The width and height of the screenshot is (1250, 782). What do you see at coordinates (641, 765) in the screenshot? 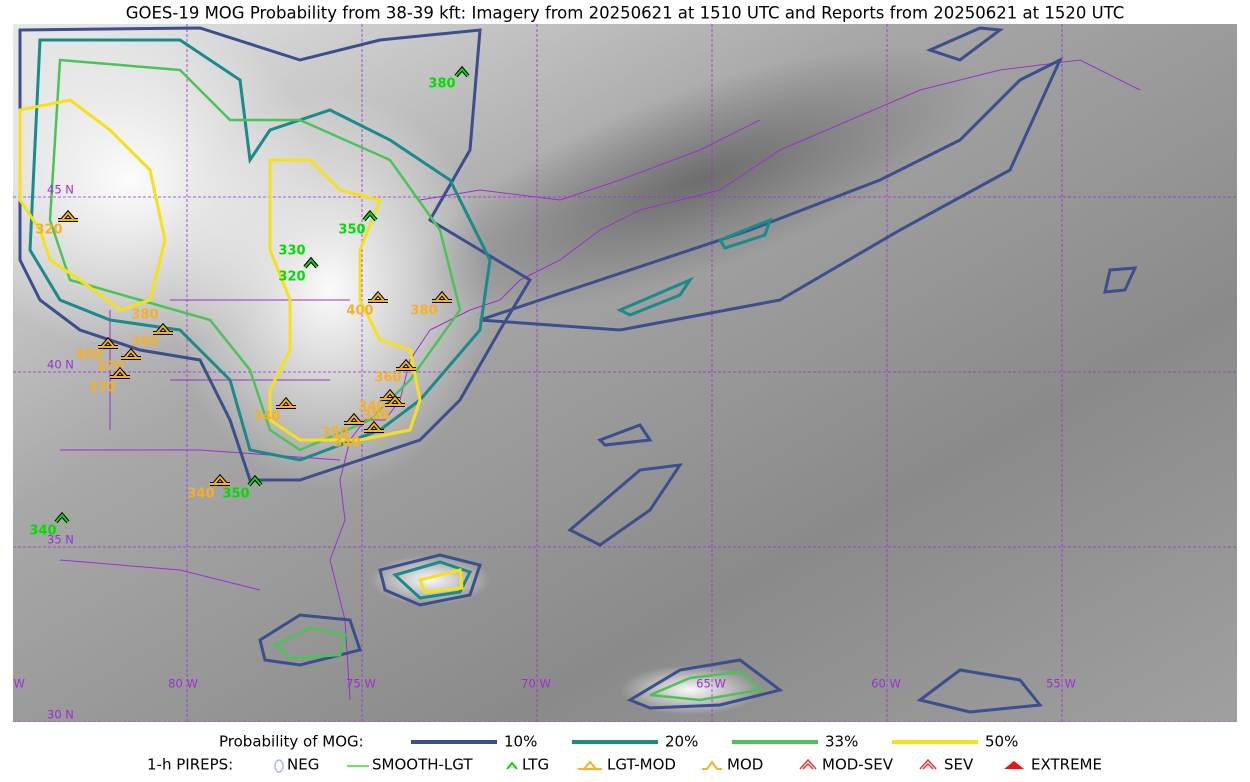
I see `legend-label: LGT-MOD` at bounding box center [641, 765].